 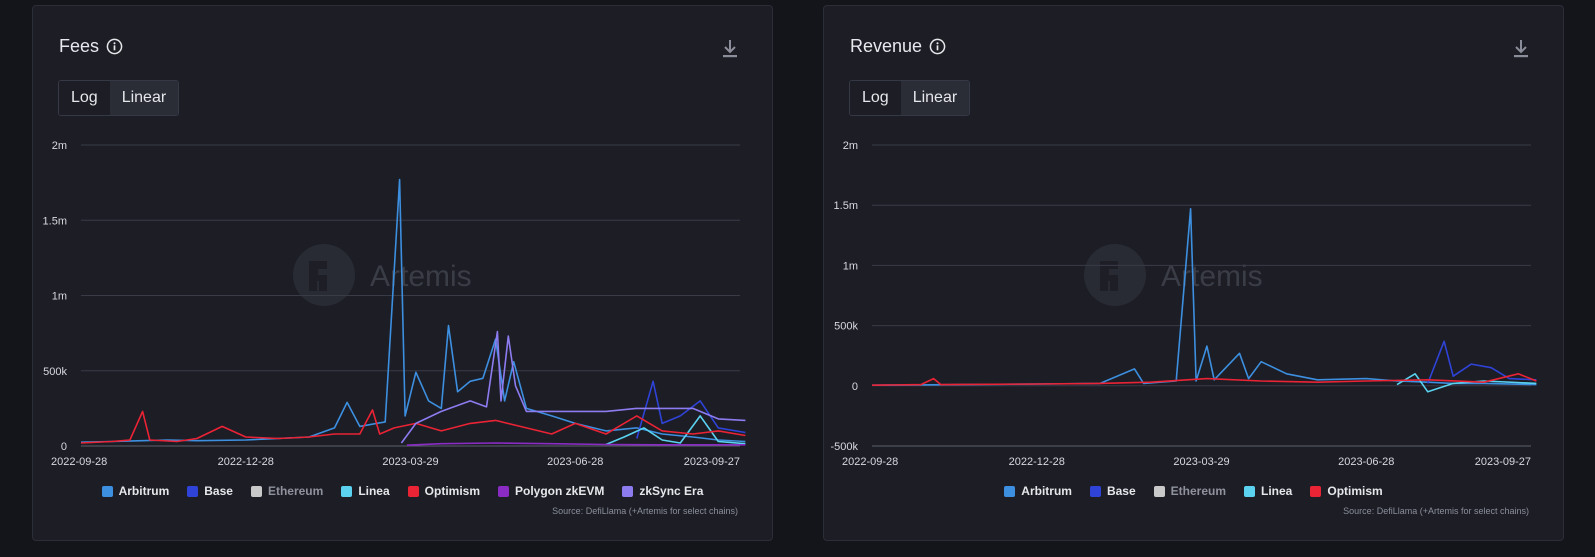 I want to click on legend-item-zksync-era: zkSync Era, so click(x=662, y=491).